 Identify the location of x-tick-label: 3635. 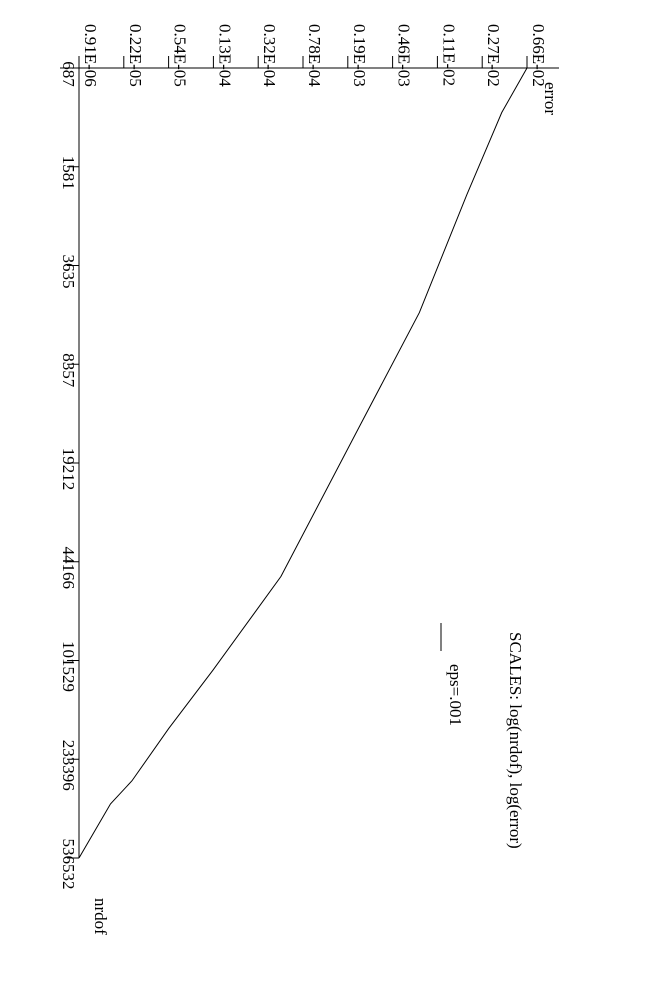
(68, 272).